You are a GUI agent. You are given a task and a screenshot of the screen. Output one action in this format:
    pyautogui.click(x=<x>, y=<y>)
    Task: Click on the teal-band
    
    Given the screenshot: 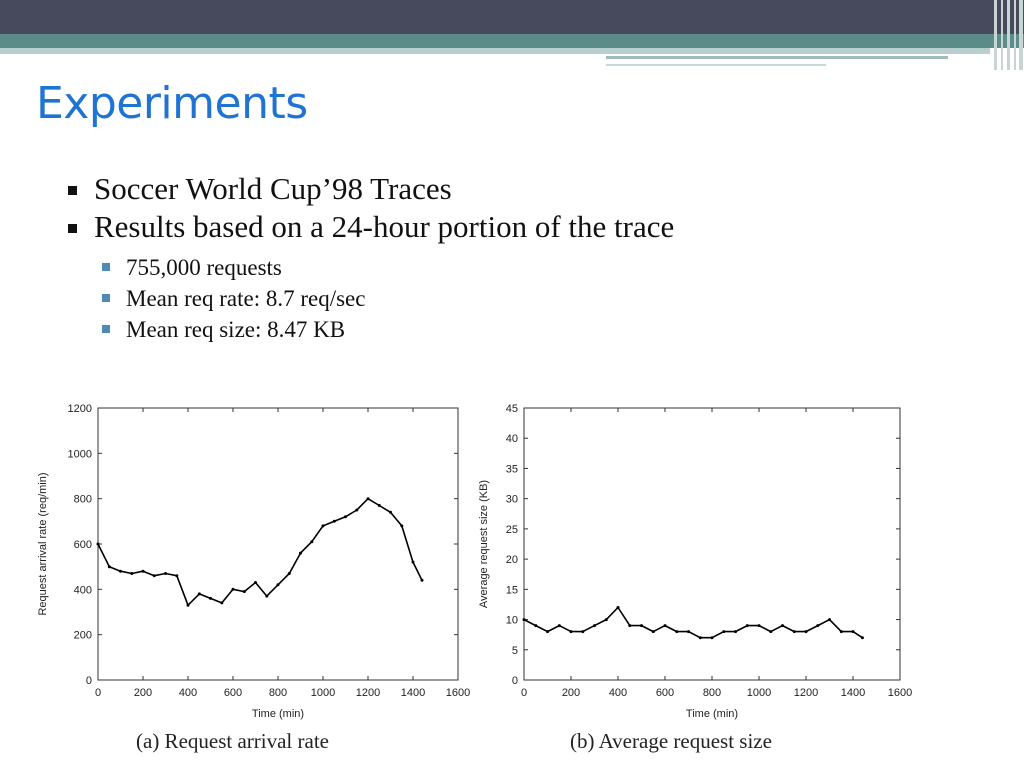 What is the action you would take?
    pyautogui.click(x=512, y=41)
    